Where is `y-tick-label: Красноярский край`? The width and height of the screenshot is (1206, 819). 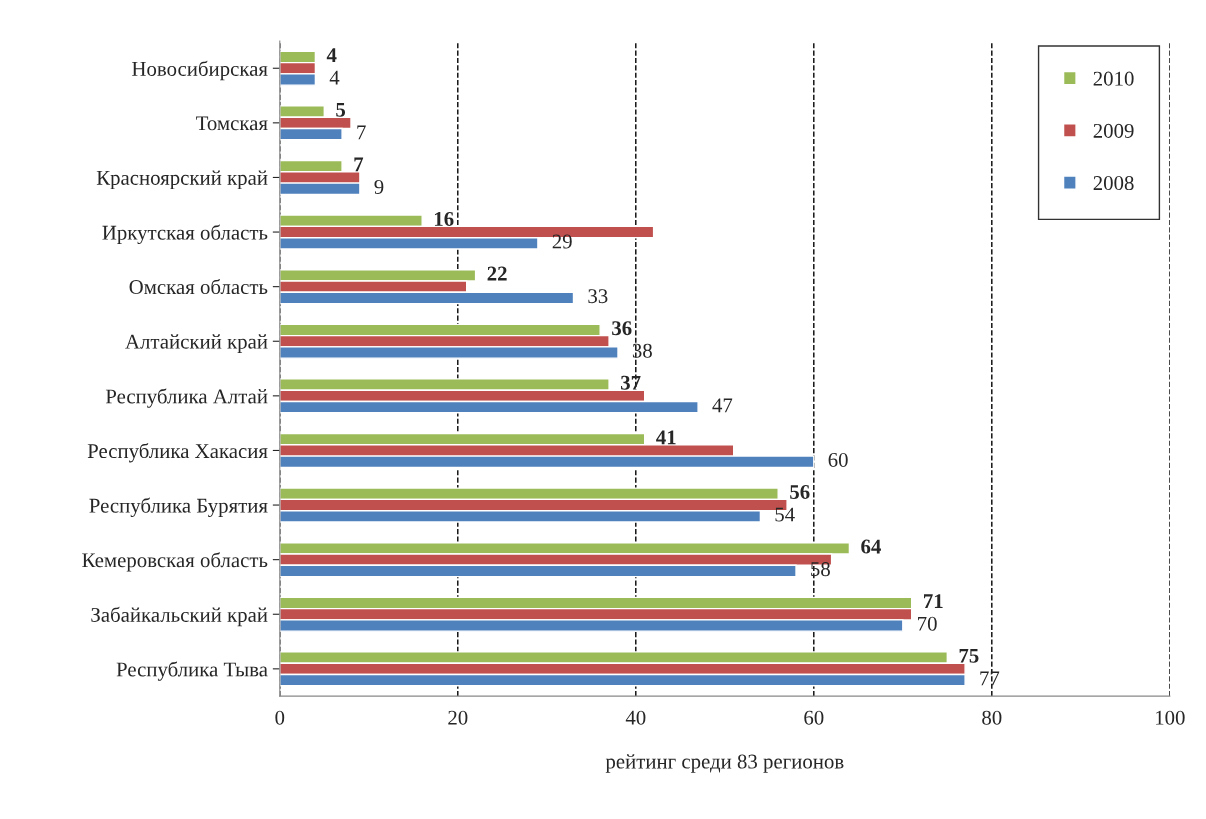
y-tick-label: Красноярский край is located at coordinates (182, 180).